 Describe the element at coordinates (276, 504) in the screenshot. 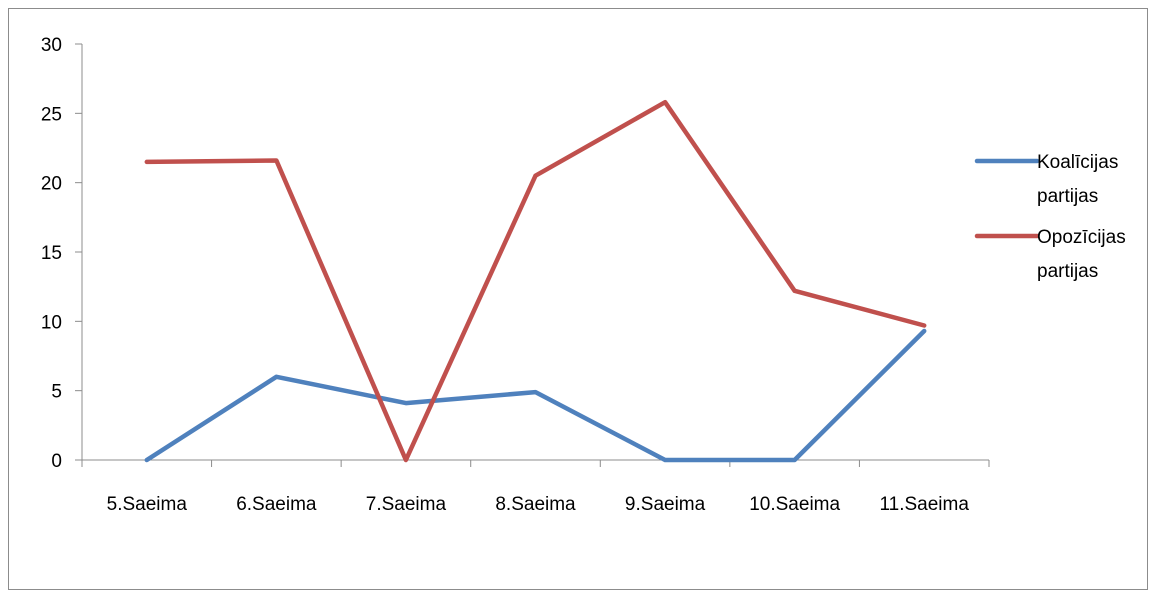

I see `x-tick-label: 6.Saeima` at that location.